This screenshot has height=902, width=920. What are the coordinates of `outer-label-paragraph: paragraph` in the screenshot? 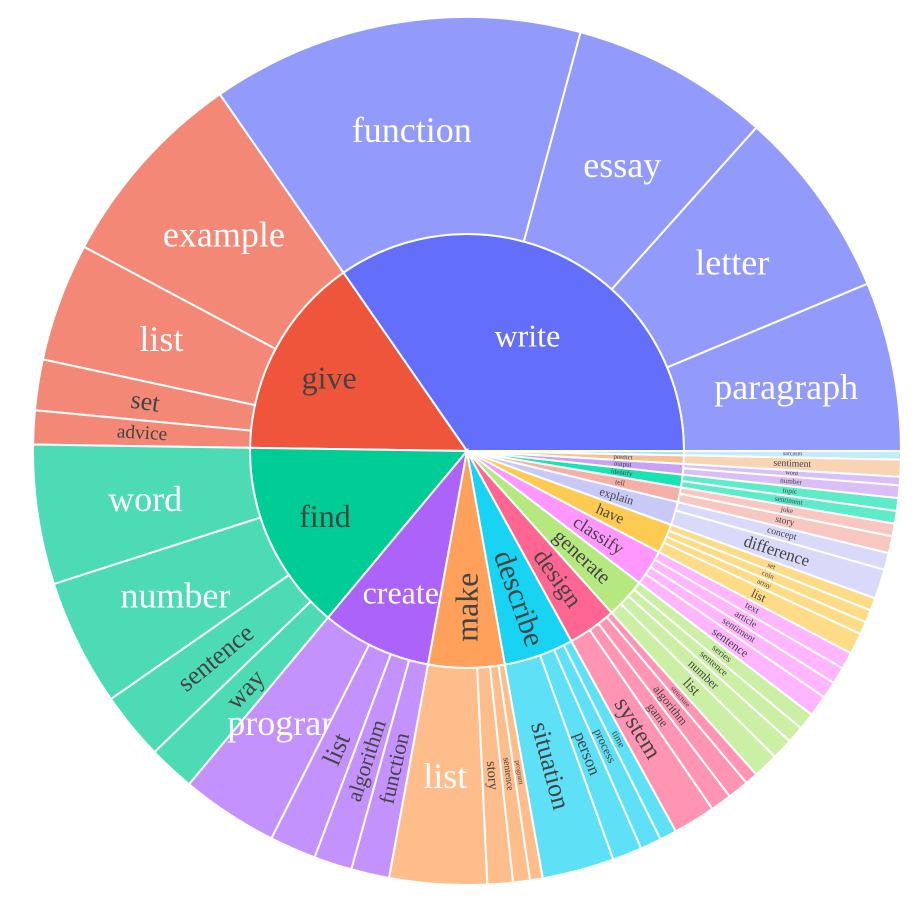 It's located at (786, 387).